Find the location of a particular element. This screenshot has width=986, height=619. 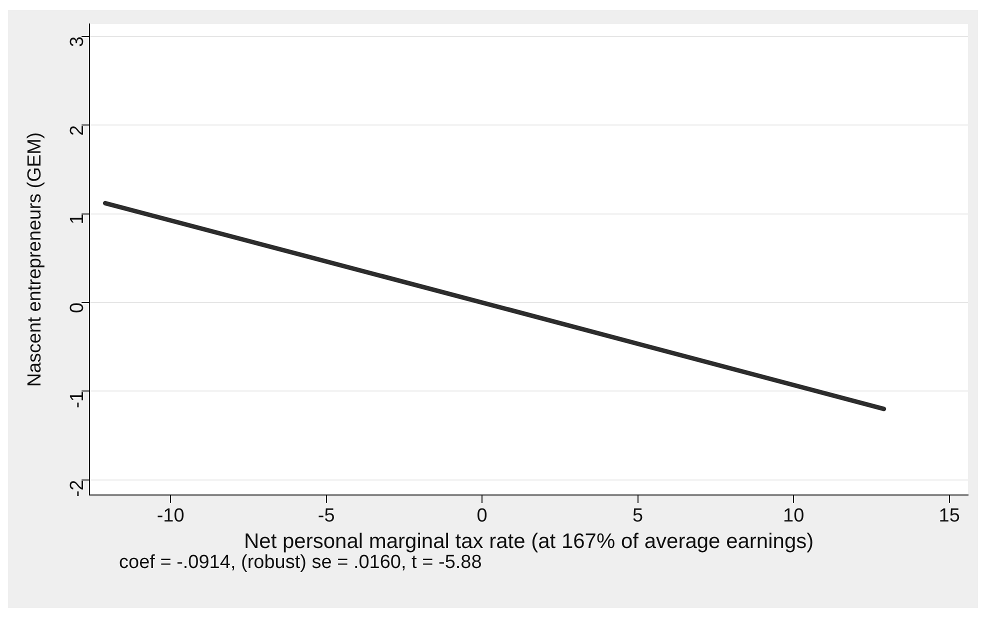

x-tick-label: -10 is located at coordinates (170, 516).